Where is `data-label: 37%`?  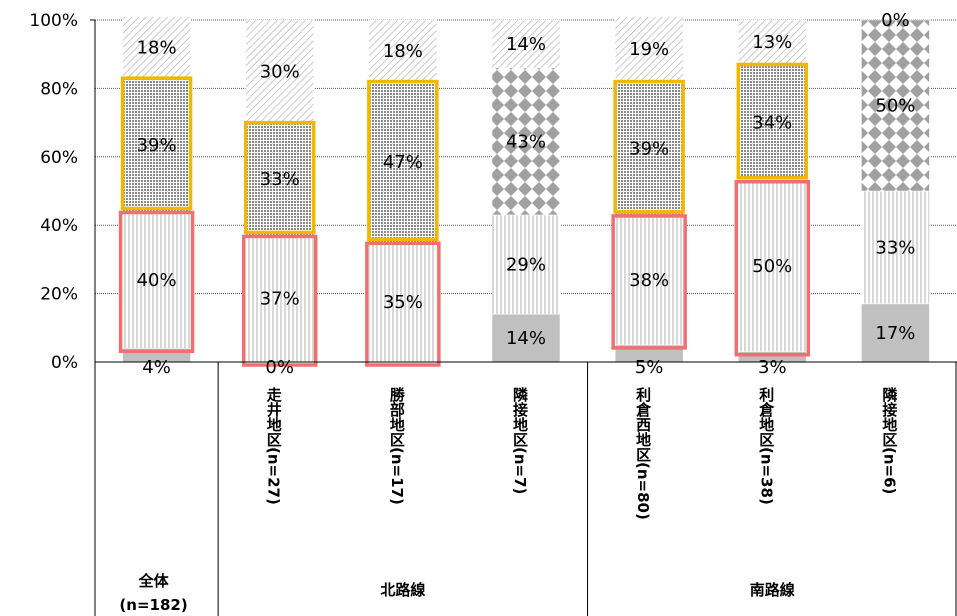
data-label: 37% is located at coordinates (280, 299).